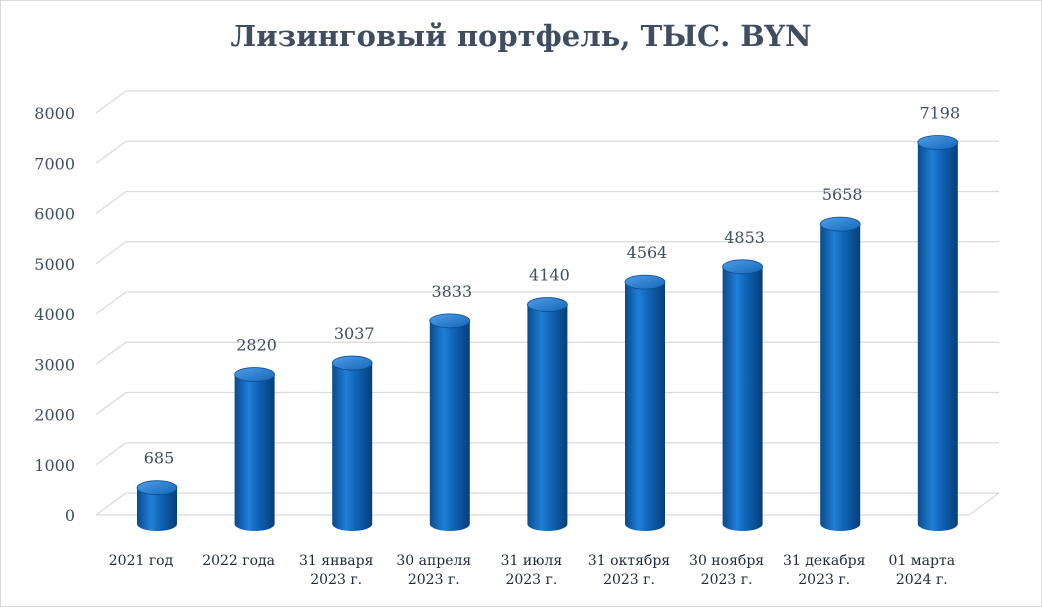 The height and width of the screenshot is (607, 1042). I want to click on data-label: 5658, so click(842, 194).